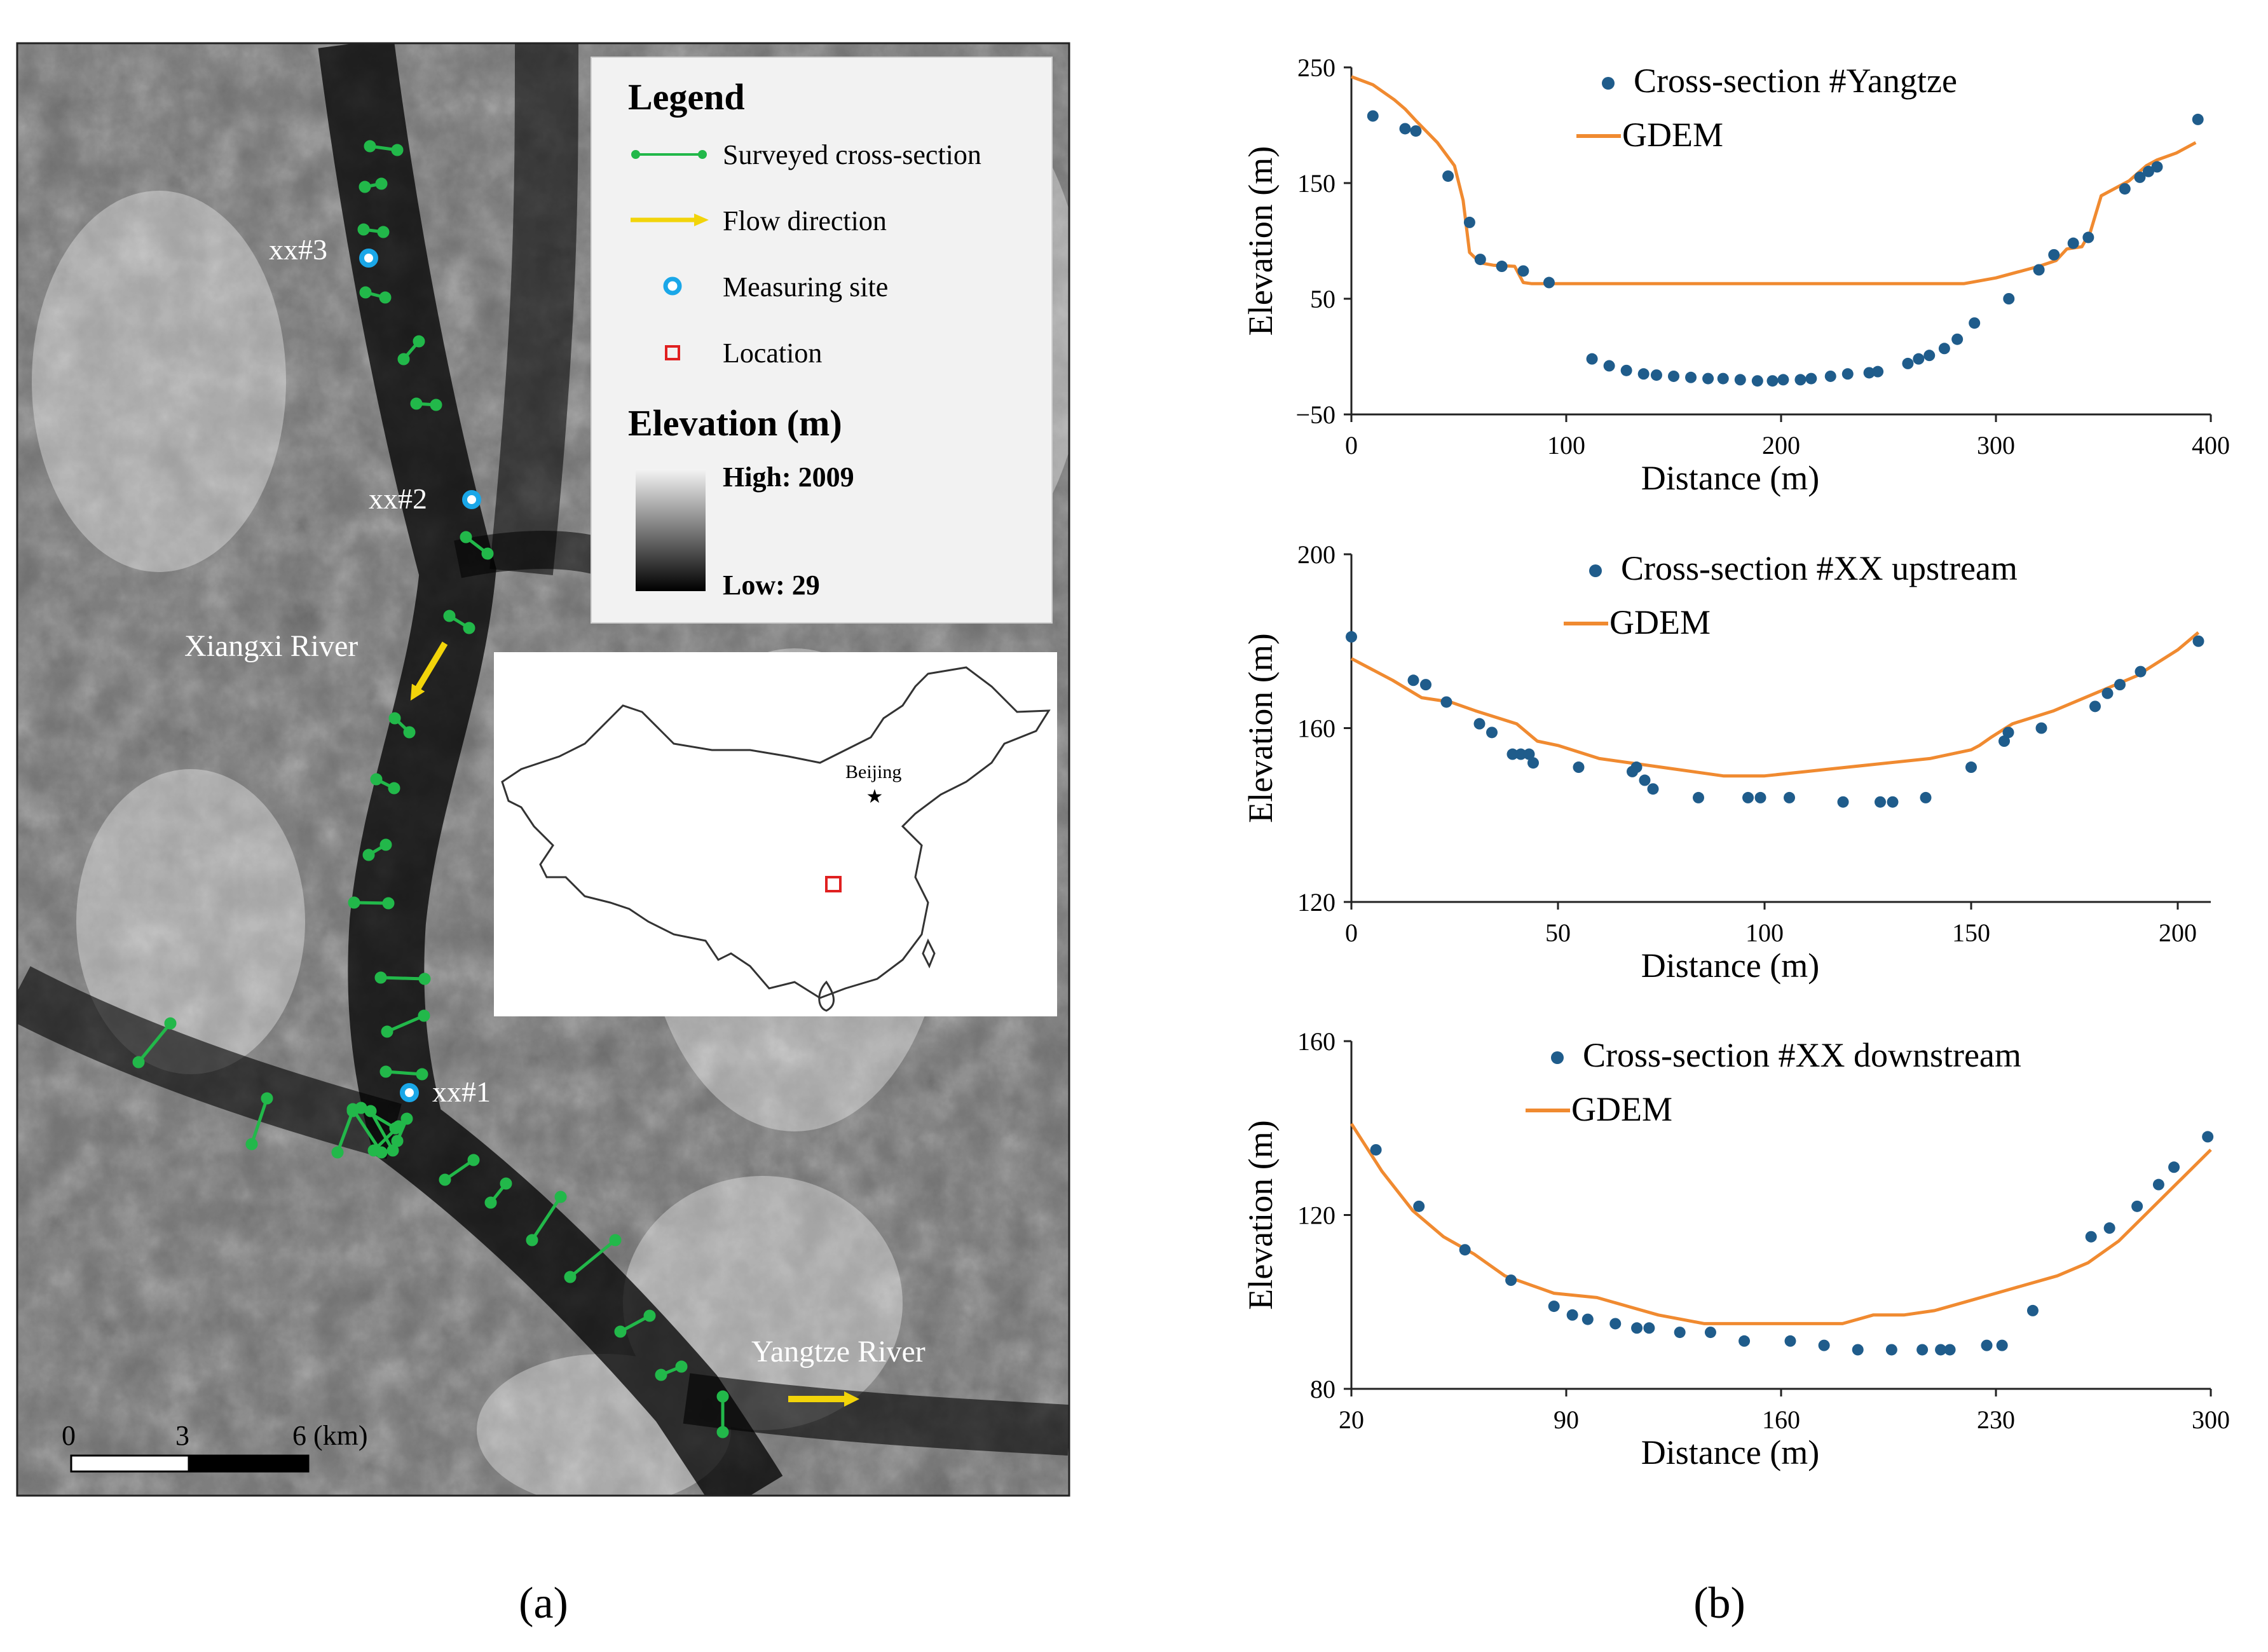  Describe the element at coordinates (735, 423) in the screenshot. I see `elevation-title: Elevation (m)` at that location.